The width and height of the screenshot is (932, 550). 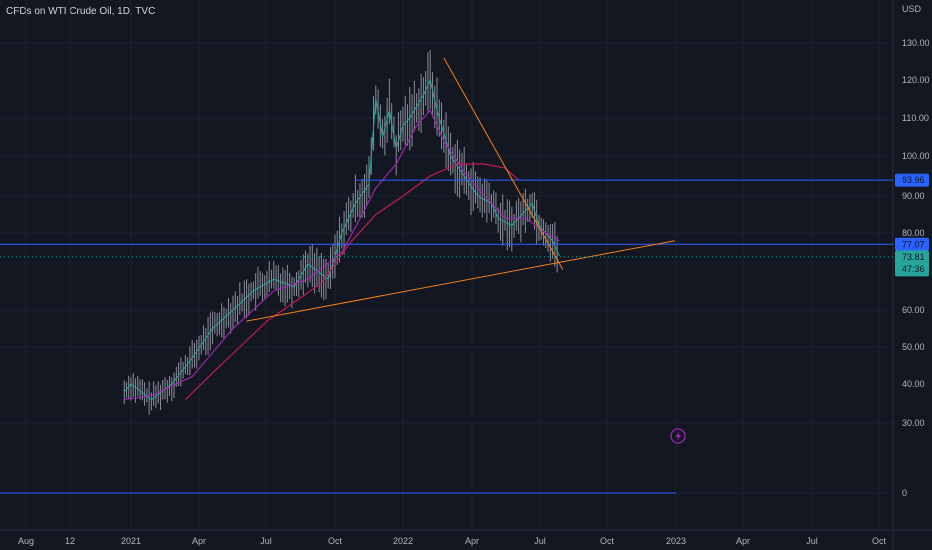 What do you see at coordinates (913, 423) in the screenshot?
I see `y-tick-label: 30.00` at bounding box center [913, 423].